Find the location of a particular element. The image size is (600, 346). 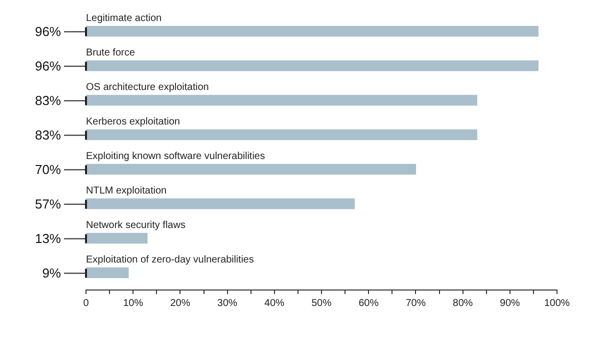

y-tick-label: Exploiting known software vulnerabilities is located at coordinates (175, 156).